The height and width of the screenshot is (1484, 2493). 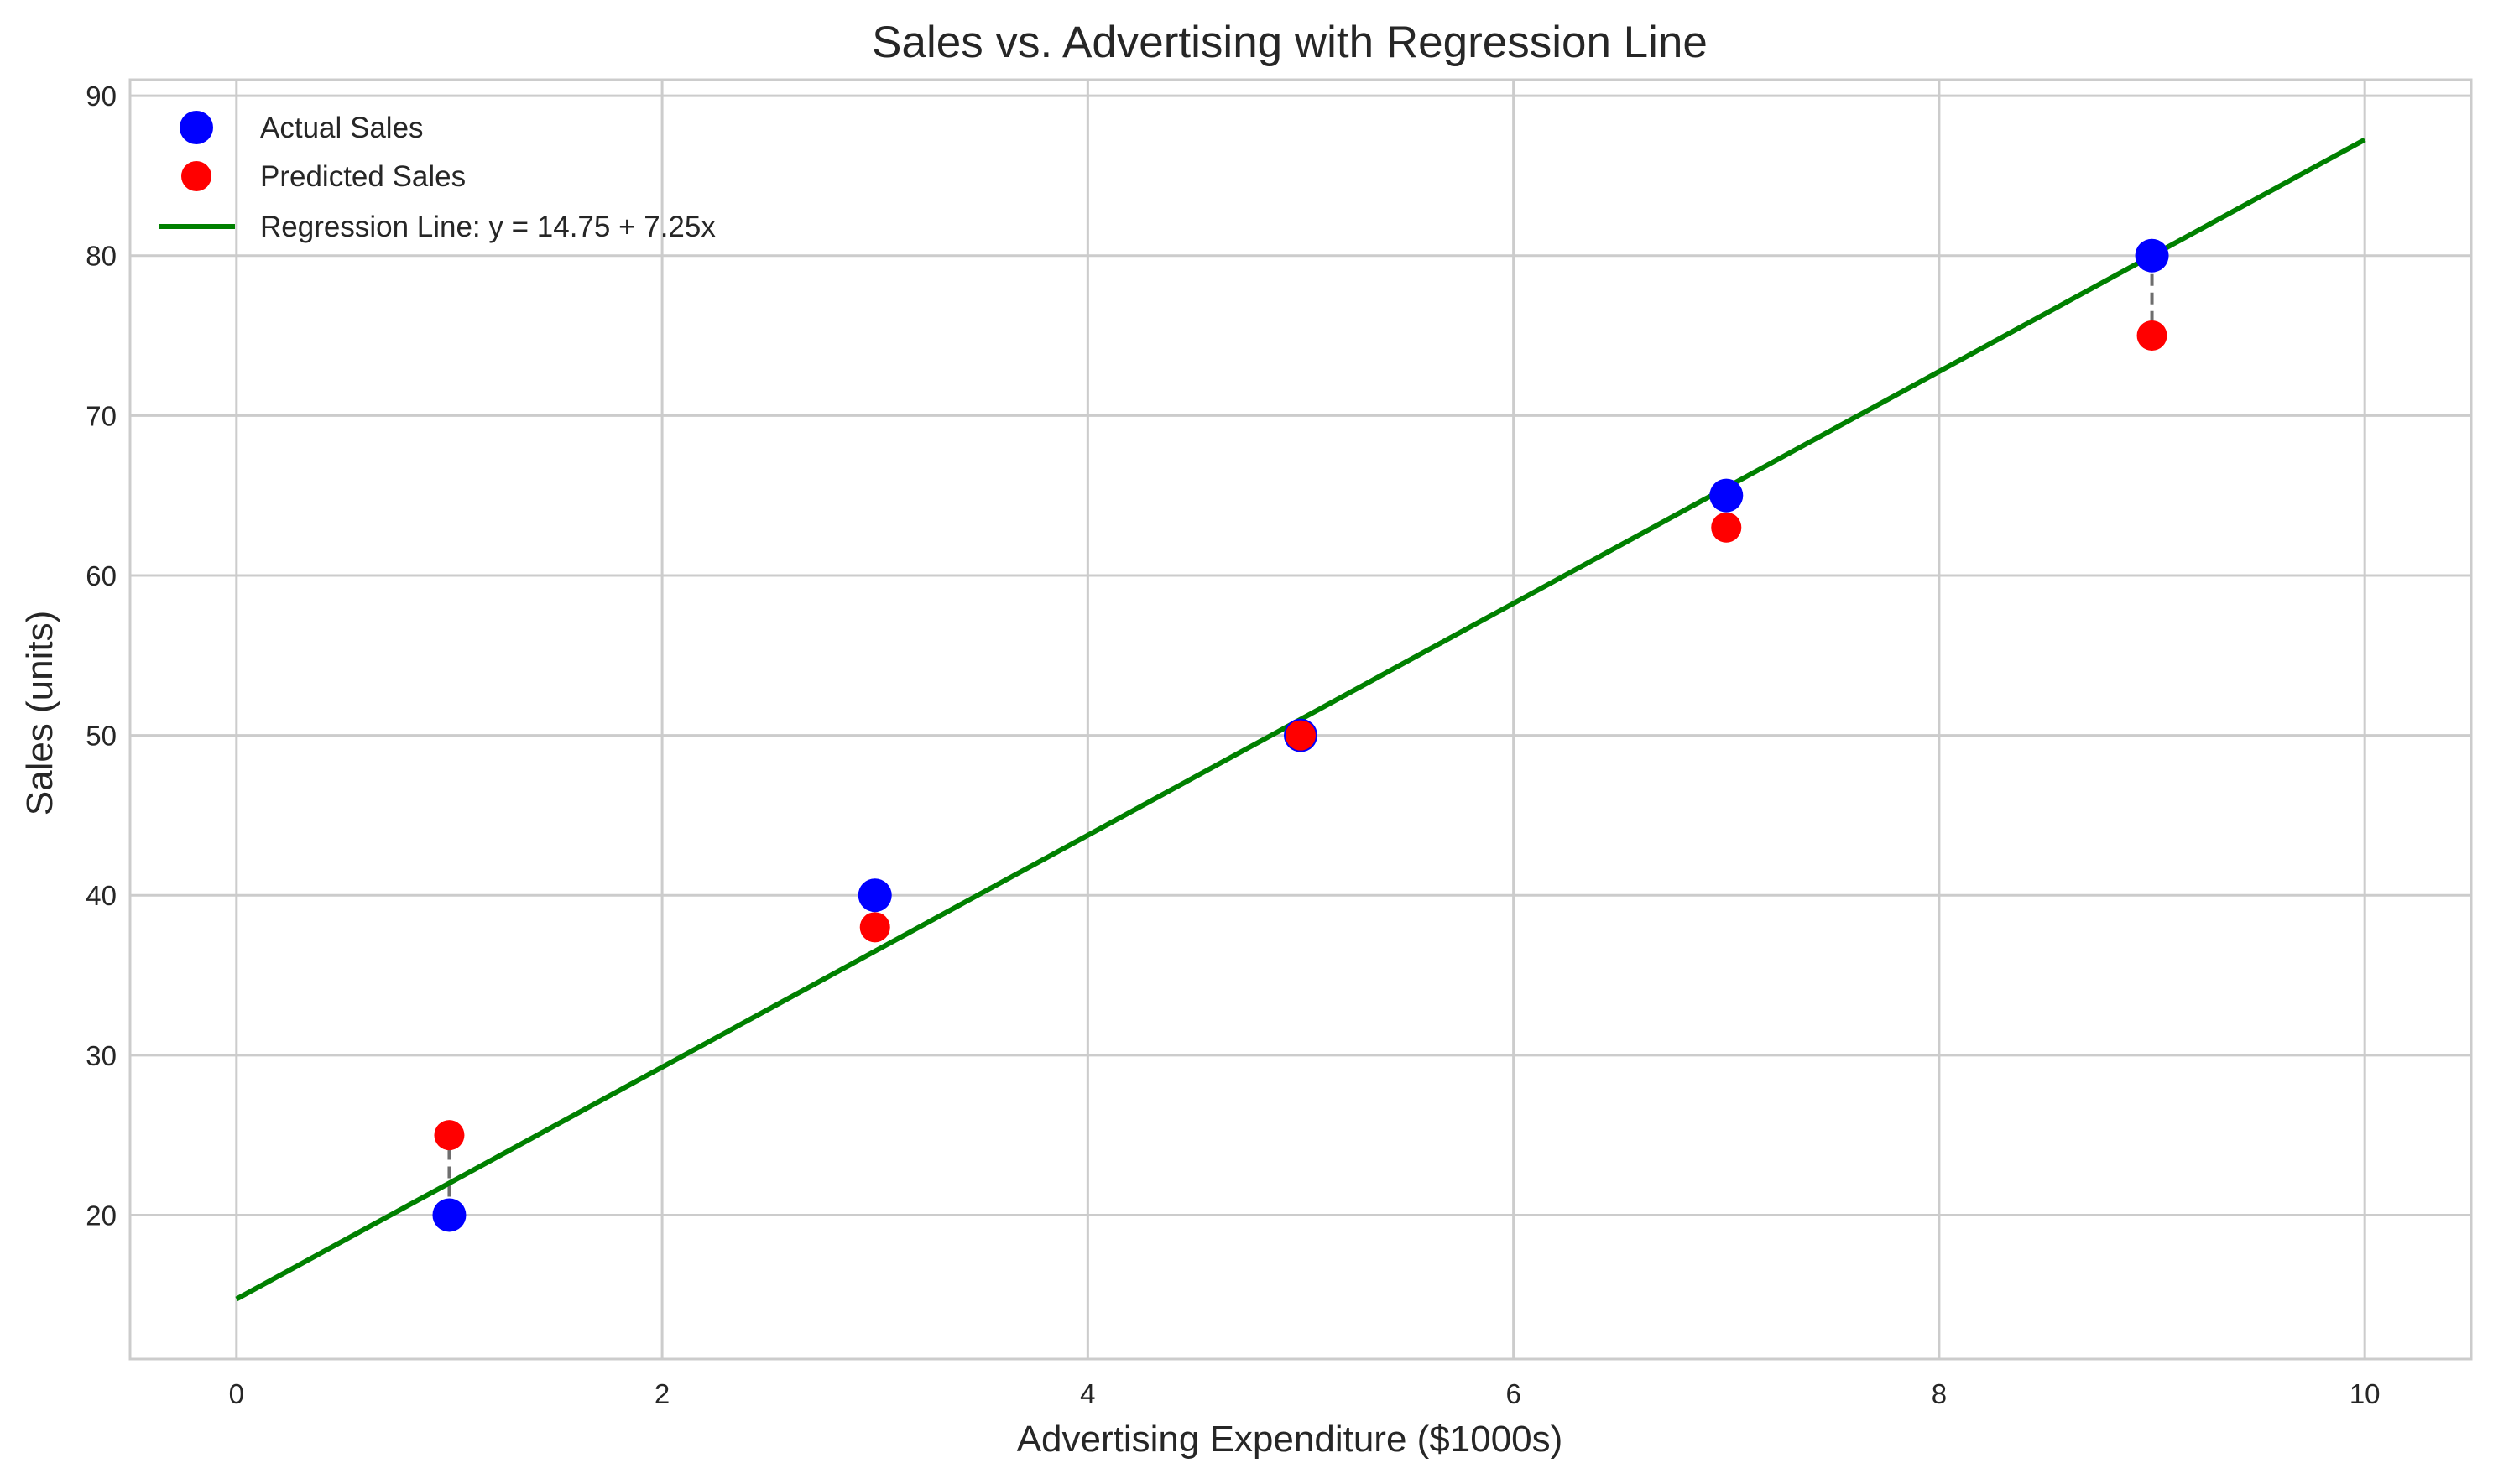 What do you see at coordinates (1512, 1393) in the screenshot?
I see `x-tick-label: 6` at bounding box center [1512, 1393].